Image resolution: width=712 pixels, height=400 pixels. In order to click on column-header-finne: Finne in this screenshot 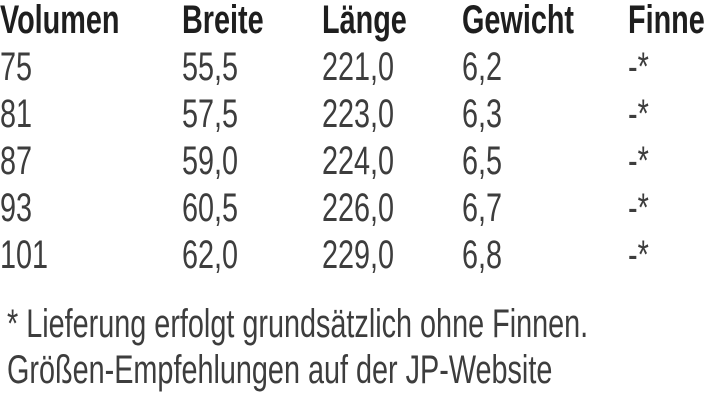, I will do `click(670, 22)`.